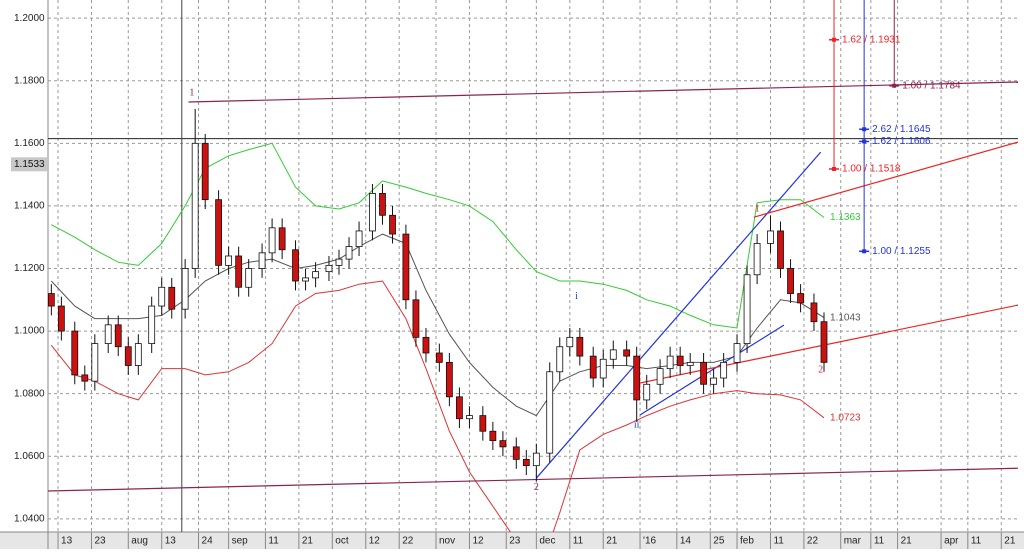 The width and height of the screenshot is (1024, 554). Describe the element at coordinates (820, 370) in the screenshot. I see `wave-label: 2` at that location.